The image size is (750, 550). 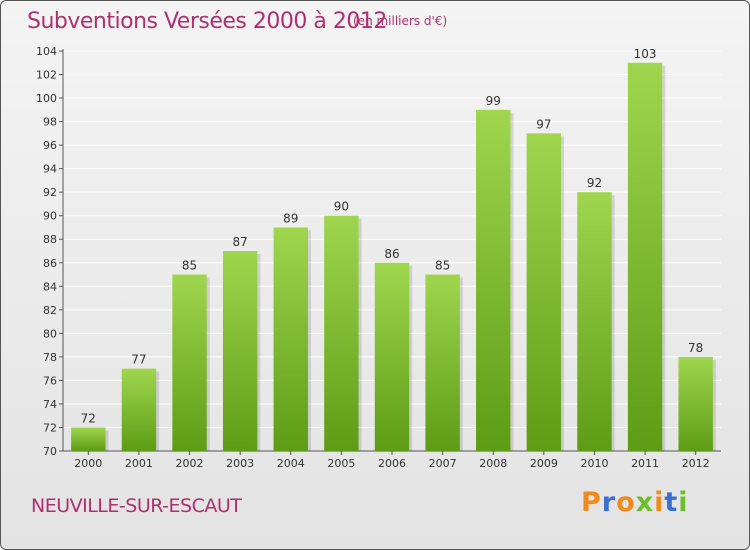 I want to click on data-label: 103, so click(x=645, y=54).